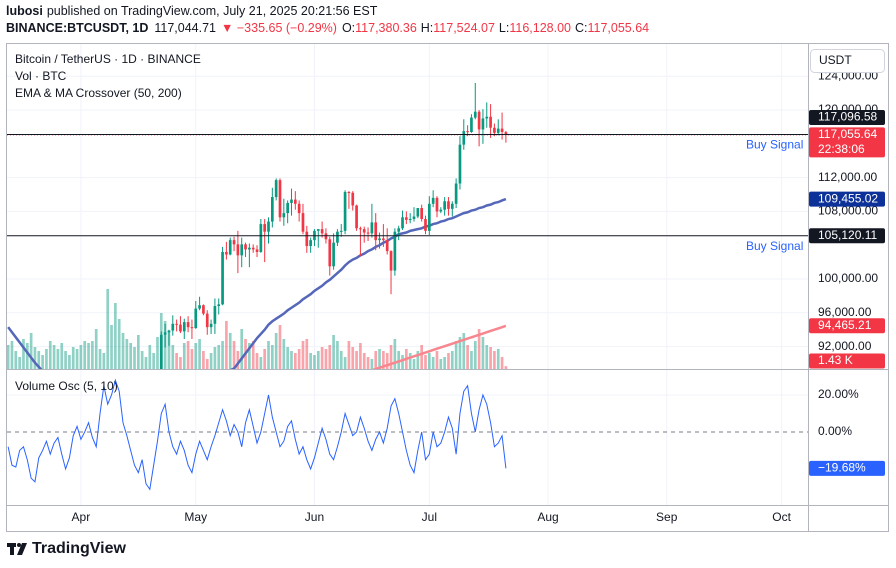 This screenshot has width=896, height=568. Describe the element at coordinates (848, 278) in the screenshot. I see `y-tick-label: 100,000.00` at that location.